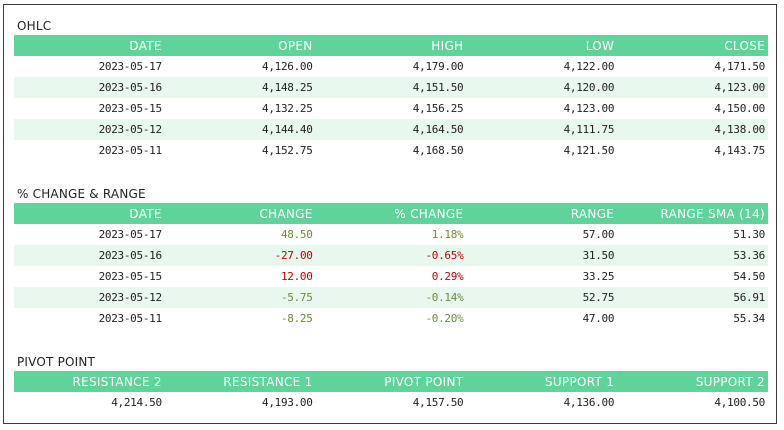 The width and height of the screenshot is (784, 430). I want to click on cell-pct-change: -0.20%, so click(444, 318).